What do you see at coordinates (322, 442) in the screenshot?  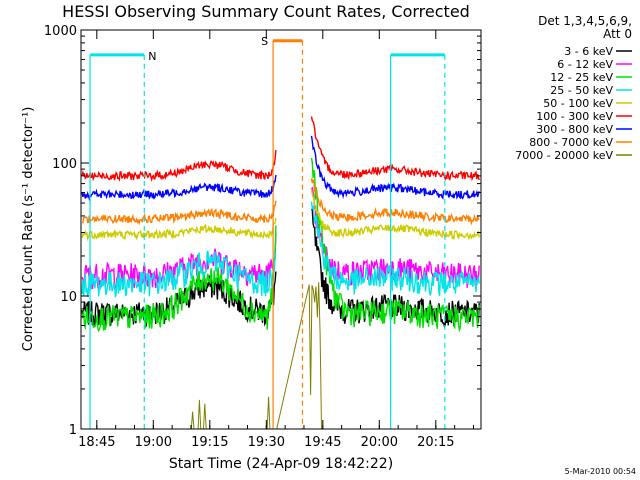 I see `x-tick-label: 19:45` at bounding box center [322, 442].